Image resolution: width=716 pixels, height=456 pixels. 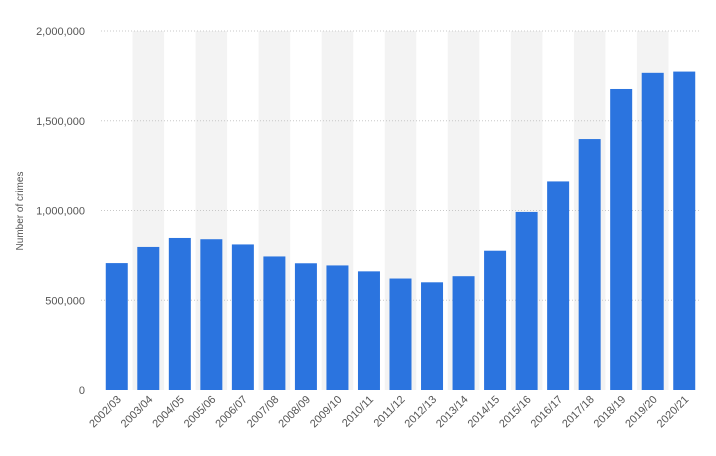 I want to click on x-tick-label: 2019/20, so click(x=641, y=412).